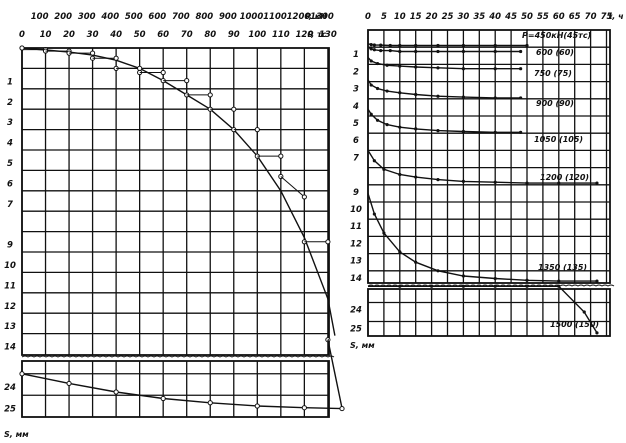 Image resolution: width=626 pixels, height=443 pixels. I want to click on x-top-tick-label: 300, so click(87, 17).